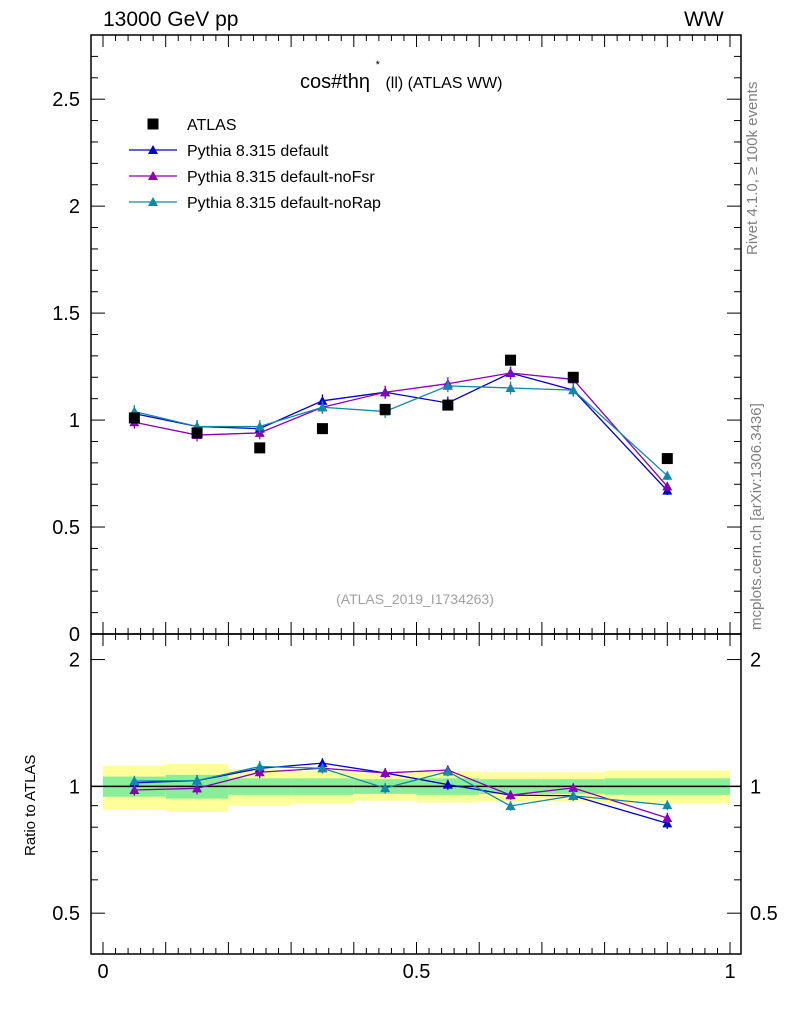  I want to click on analysis-watermark: (ATLAS_2019_I1734263), so click(415, 599).